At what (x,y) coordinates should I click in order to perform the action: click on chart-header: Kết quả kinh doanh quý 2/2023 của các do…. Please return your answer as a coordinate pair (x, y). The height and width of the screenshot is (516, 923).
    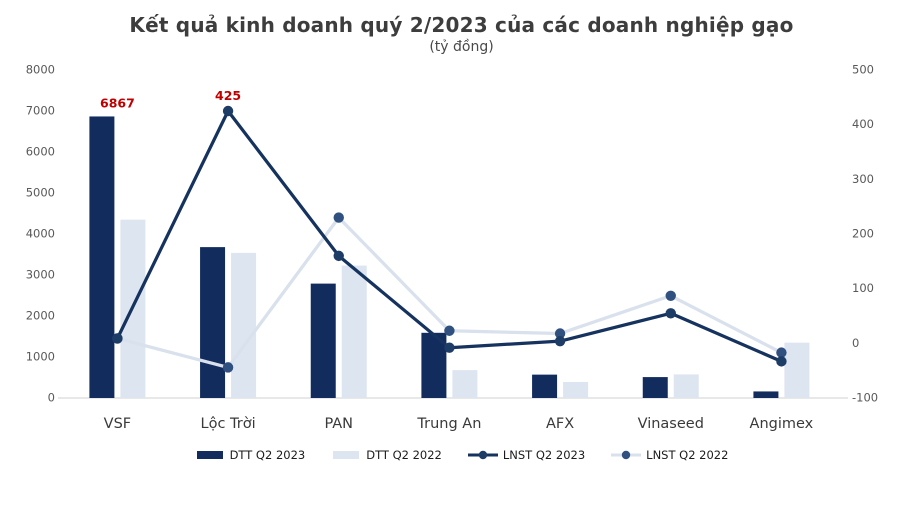
    Looking at the image, I should click on (461, 28).